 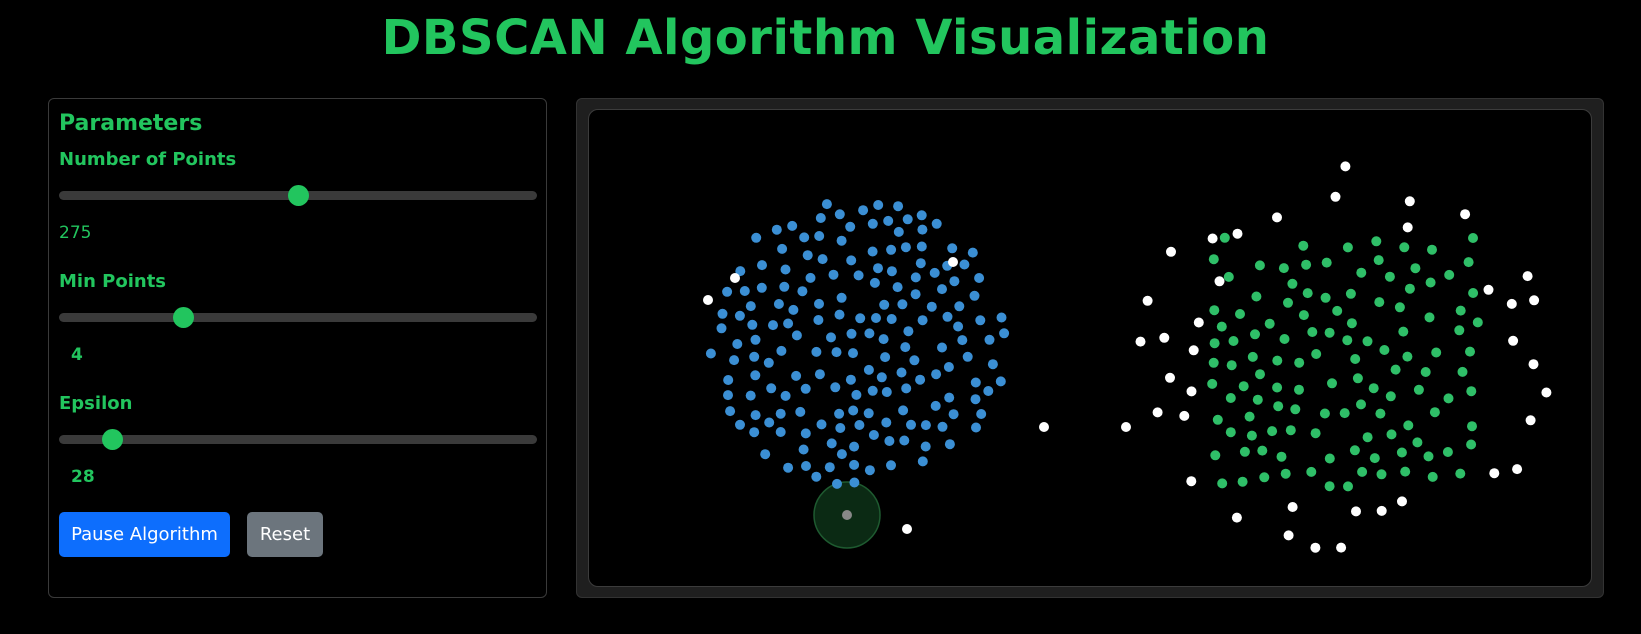 What do you see at coordinates (298, 439) in the screenshot?
I see `epsilon-slider` at bounding box center [298, 439].